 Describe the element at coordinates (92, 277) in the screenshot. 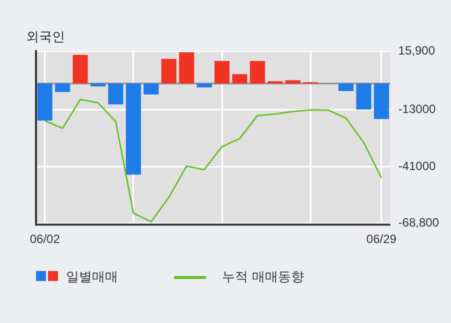

I see `legend-label: 일별매매` at that location.